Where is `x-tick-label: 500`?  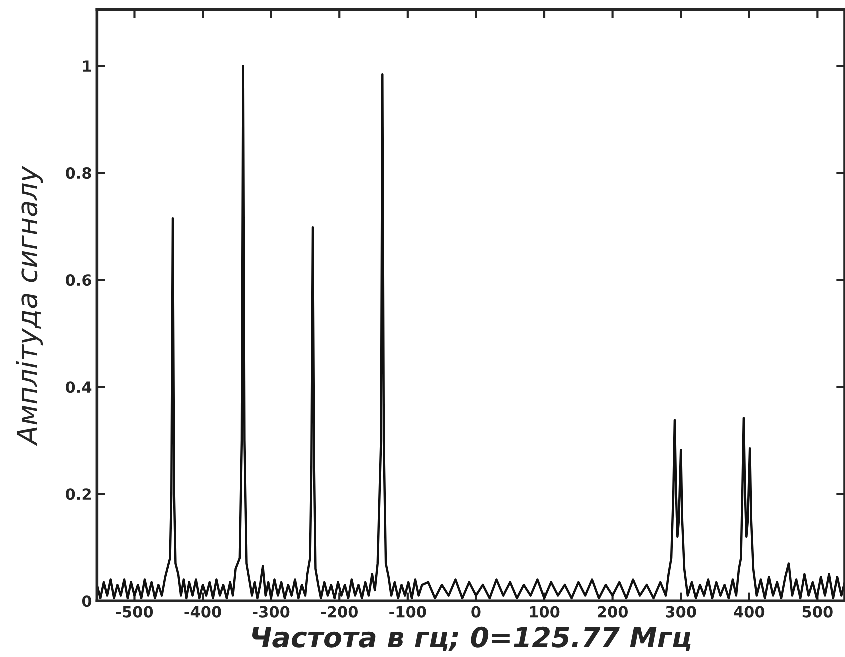
x-tick-label: 500 is located at coordinates (817, 612).